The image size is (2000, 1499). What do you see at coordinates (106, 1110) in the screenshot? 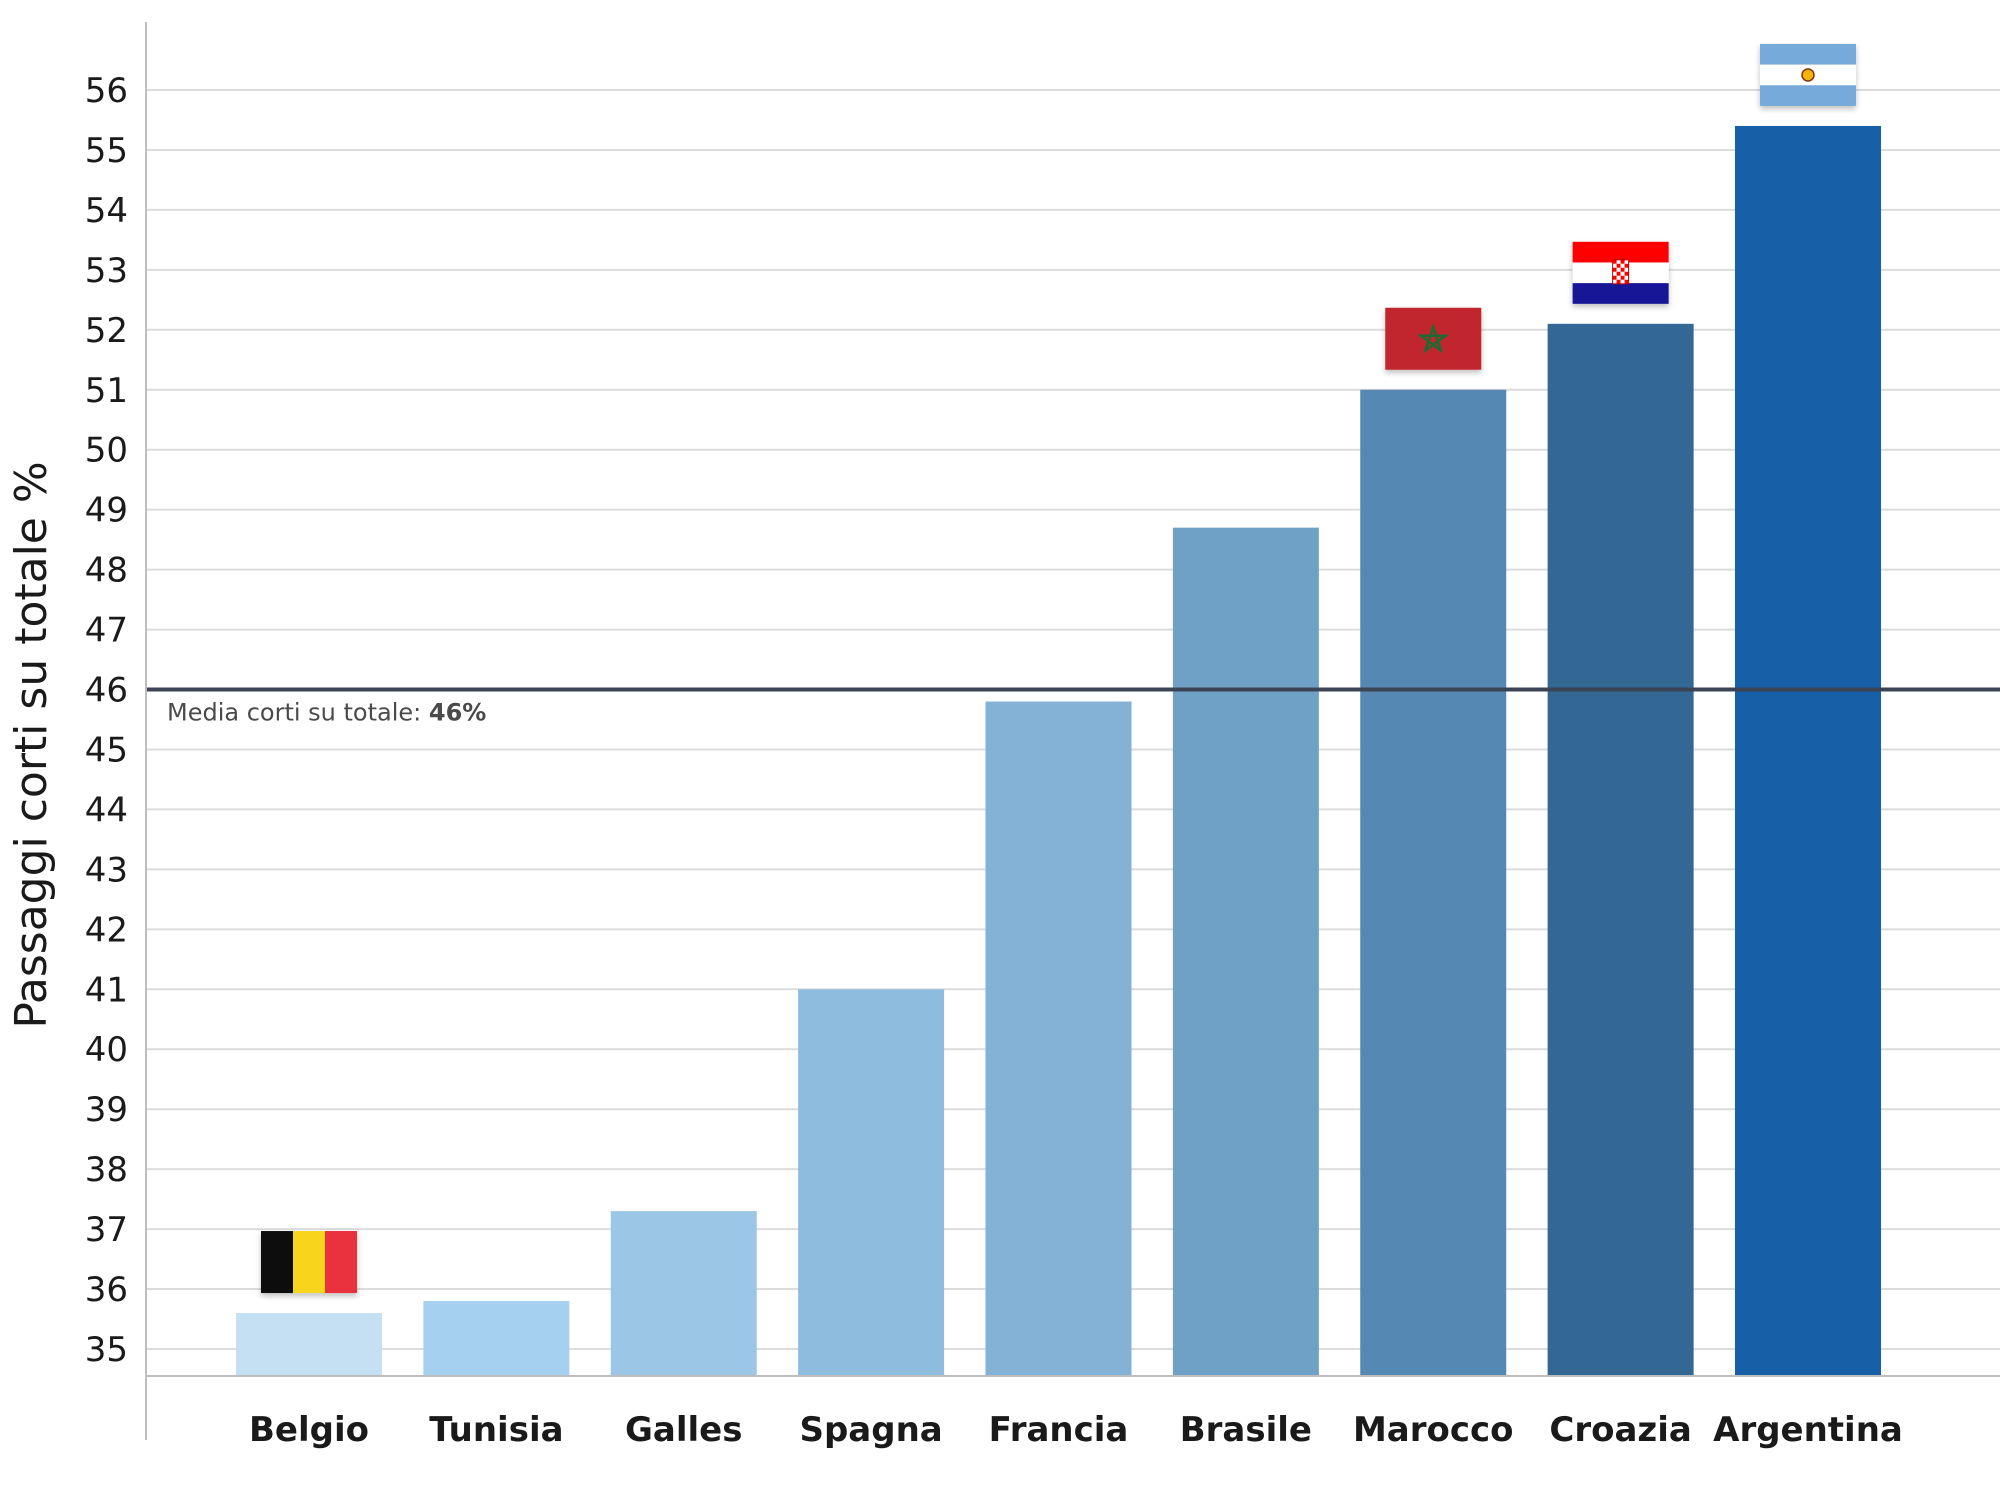
I see `y-tick-label: 39` at bounding box center [106, 1110].